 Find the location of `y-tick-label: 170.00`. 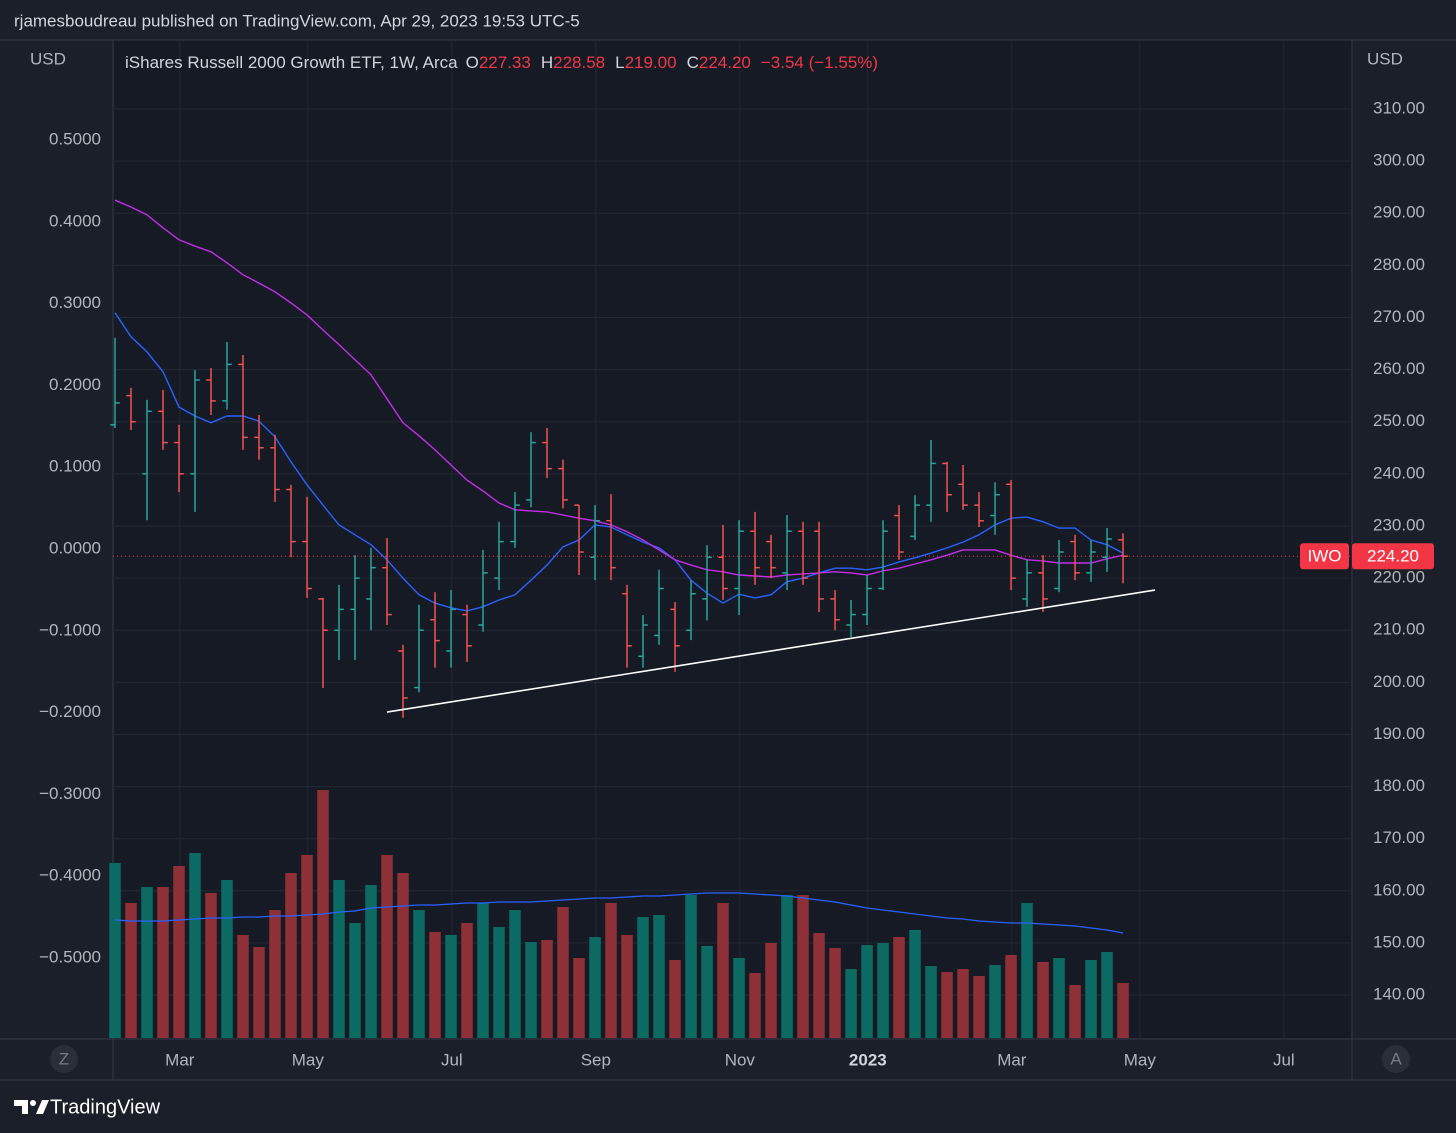

y-tick-label: 170.00 is located at coordinates (1399, 837).